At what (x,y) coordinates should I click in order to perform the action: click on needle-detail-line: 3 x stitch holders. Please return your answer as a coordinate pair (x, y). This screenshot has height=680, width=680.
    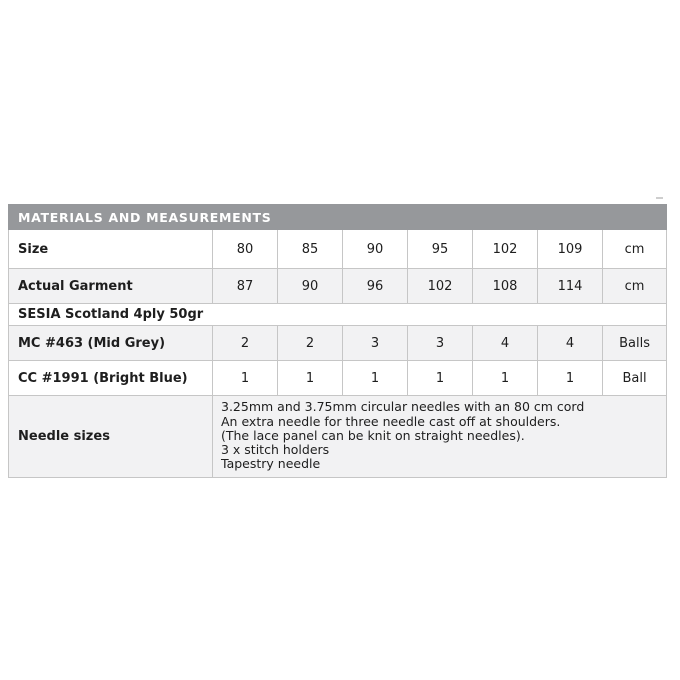
    Looking at the image, I should click on (275, 450).